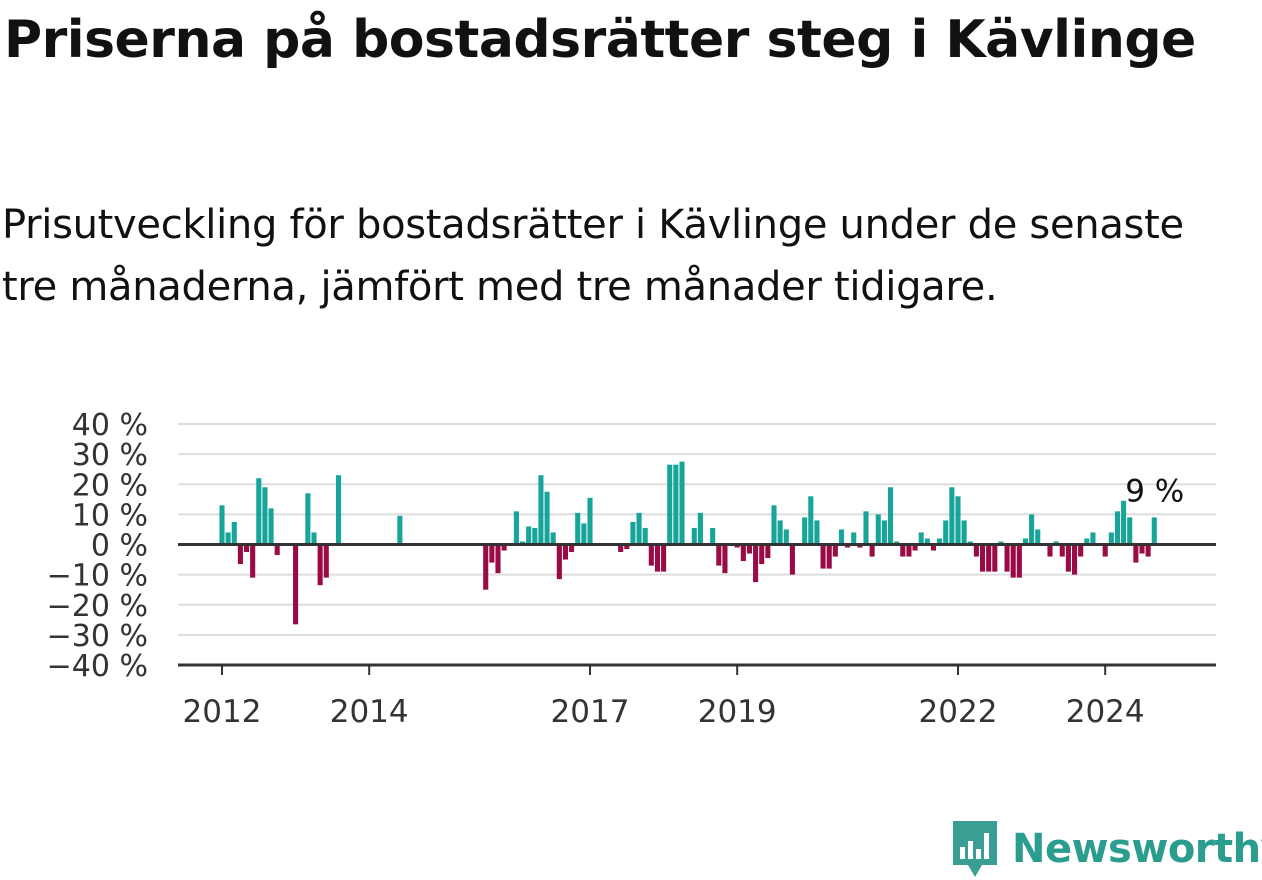 Image resolution: width=1262 pixels, height=880 pixels. What do you see at coordinates (688, 543) in the screenshot?
I see `bars` at bounding box center [688, 543].